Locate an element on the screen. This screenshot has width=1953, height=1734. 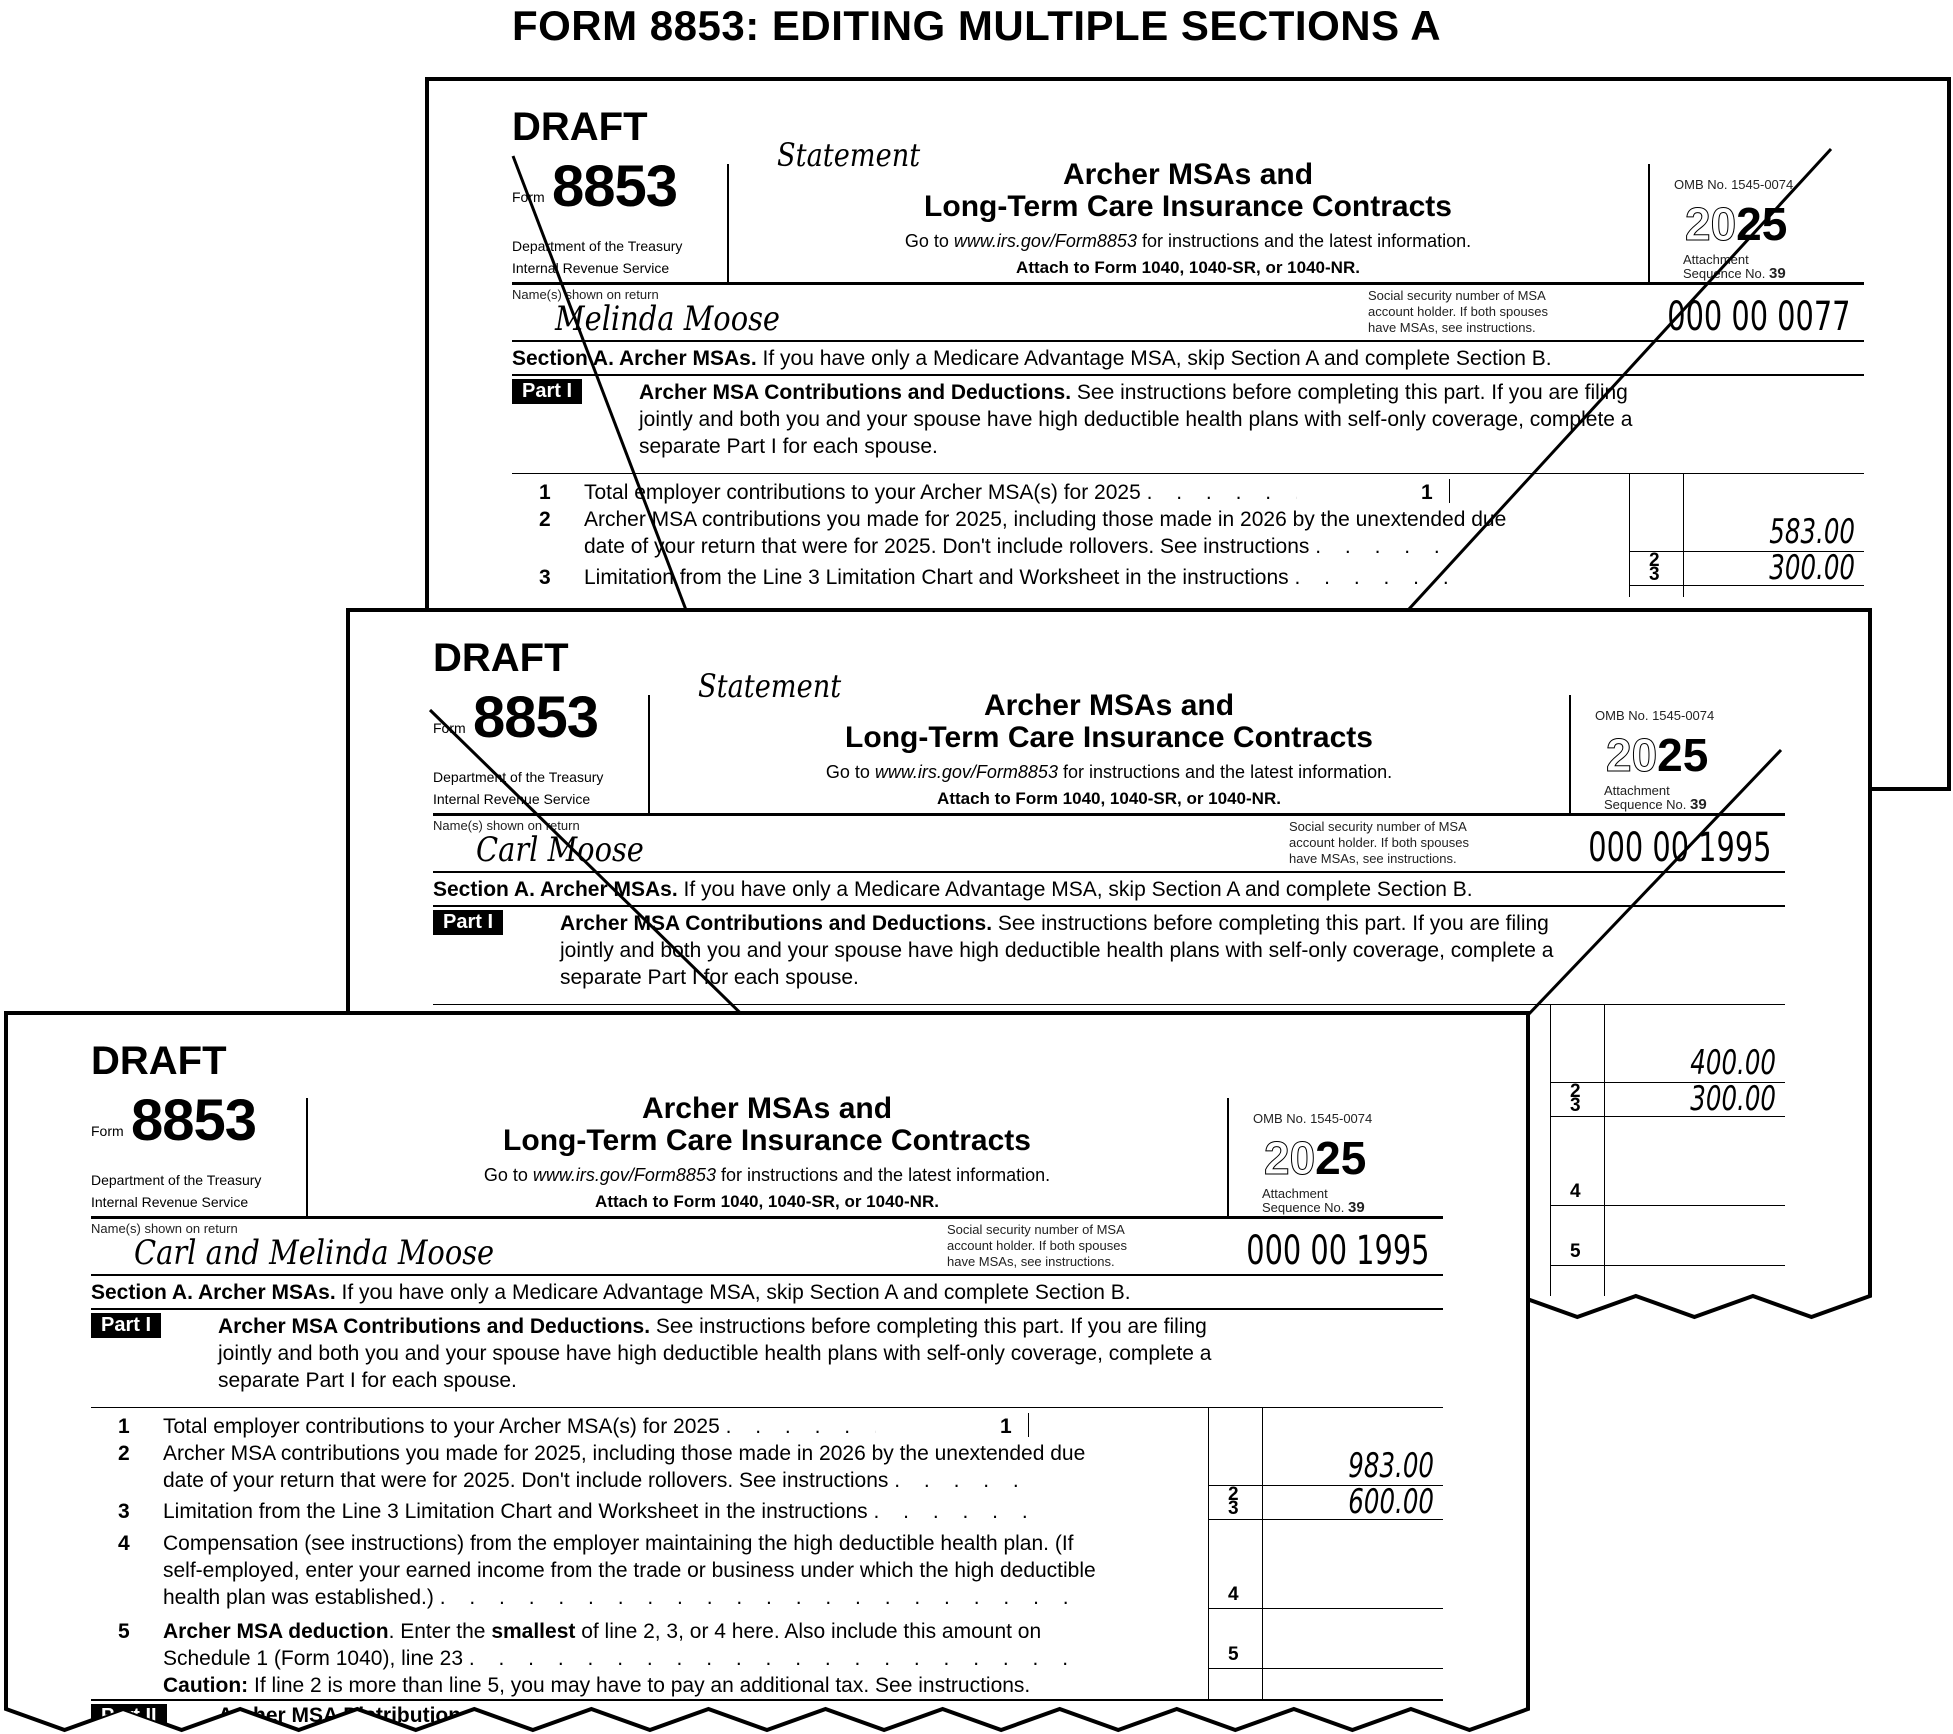
names-label: Name(s) shown on return is located at coordinates (164, 1228).